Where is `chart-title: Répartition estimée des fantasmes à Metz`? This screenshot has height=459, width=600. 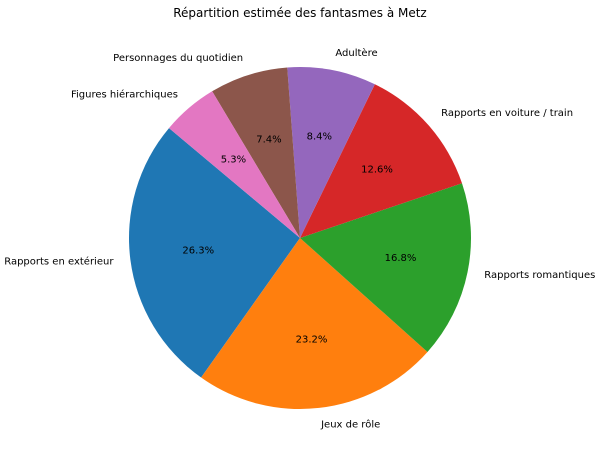
chart-title: Répartition estimée des fantasmes à Metz is located at coordinates (299, 13).